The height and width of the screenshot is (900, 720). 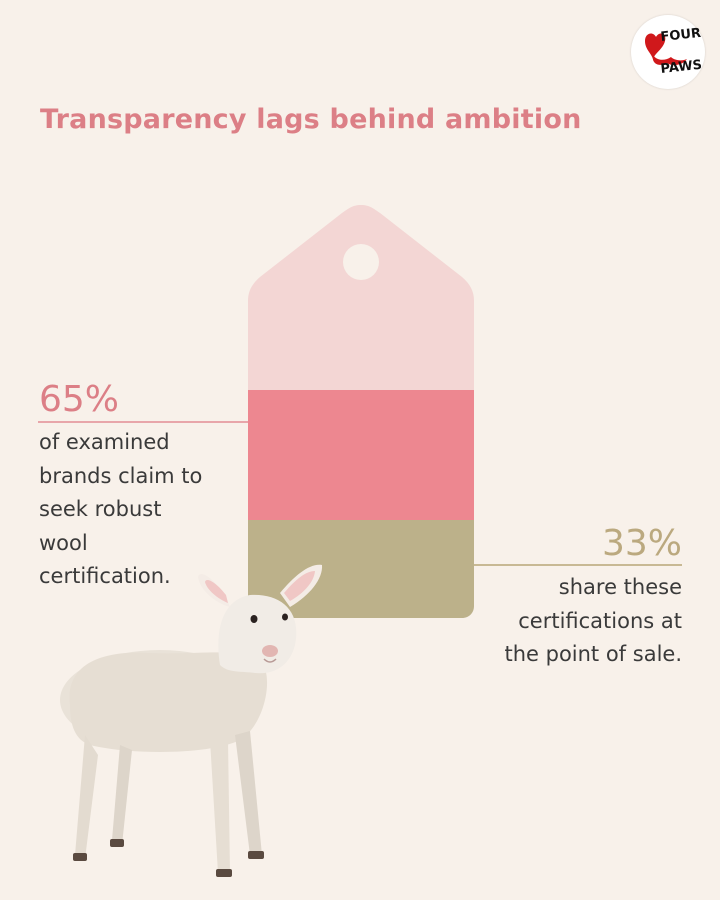 What do you see at coordinates (311, 119) in the screenshot?
I see `page-title: Transparency lags behind ambition` at bounding box center [311, 119].